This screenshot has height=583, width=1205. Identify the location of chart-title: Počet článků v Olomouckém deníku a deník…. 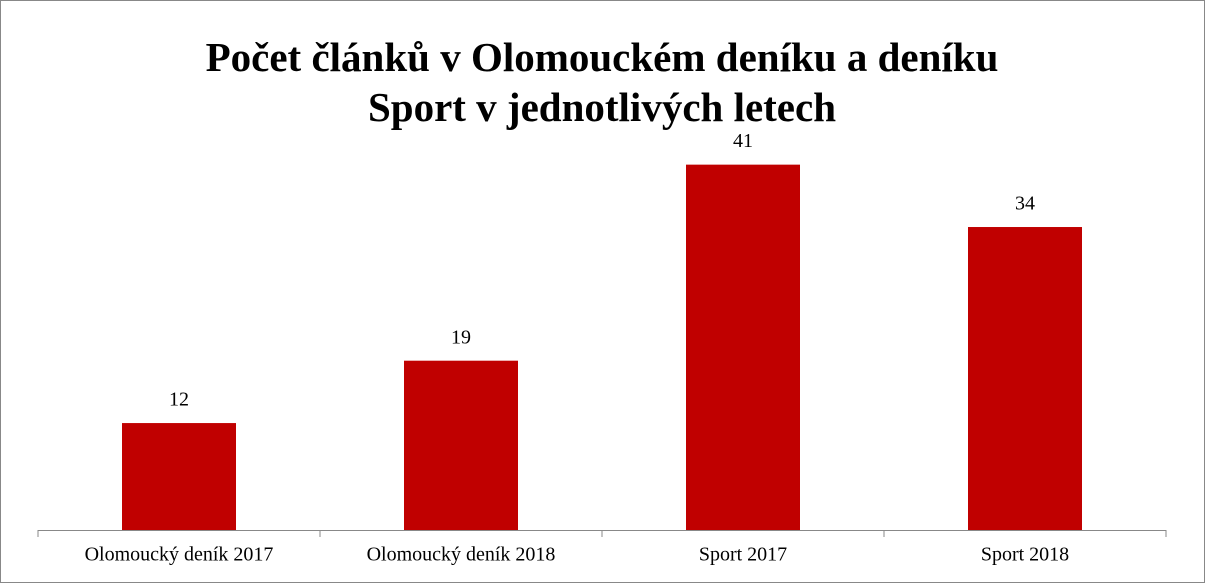
(602, 82).